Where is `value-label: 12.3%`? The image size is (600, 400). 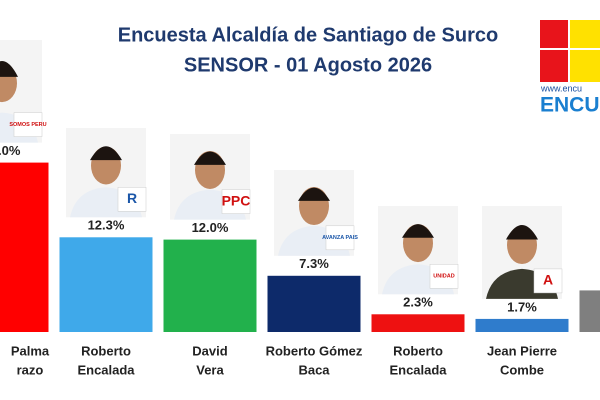 value-label: 12.3% is located at coordinates (106, 225).